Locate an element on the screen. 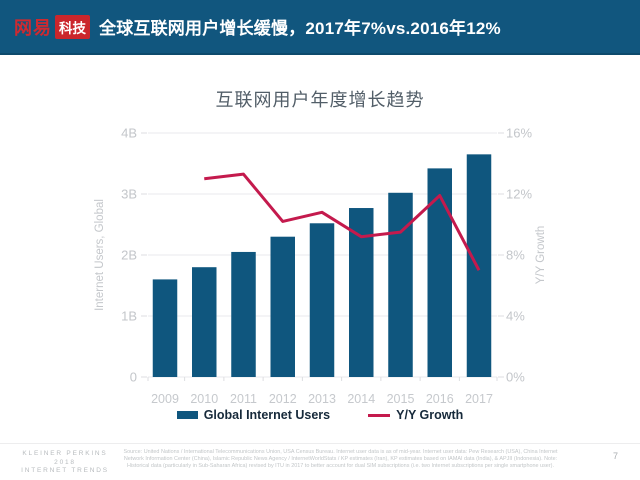 The height and width of the screenshot is (480, 640). page-number: 7 is located at coordinates (615, 456).